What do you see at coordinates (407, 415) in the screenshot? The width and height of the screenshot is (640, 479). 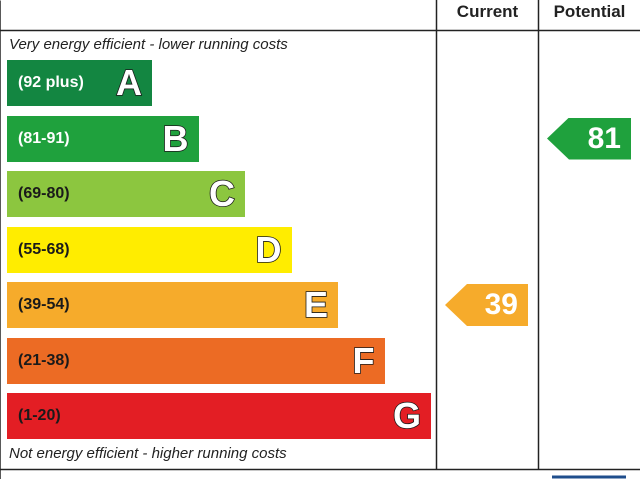 I see `band-letter: G` at bounding box center [407, 415].